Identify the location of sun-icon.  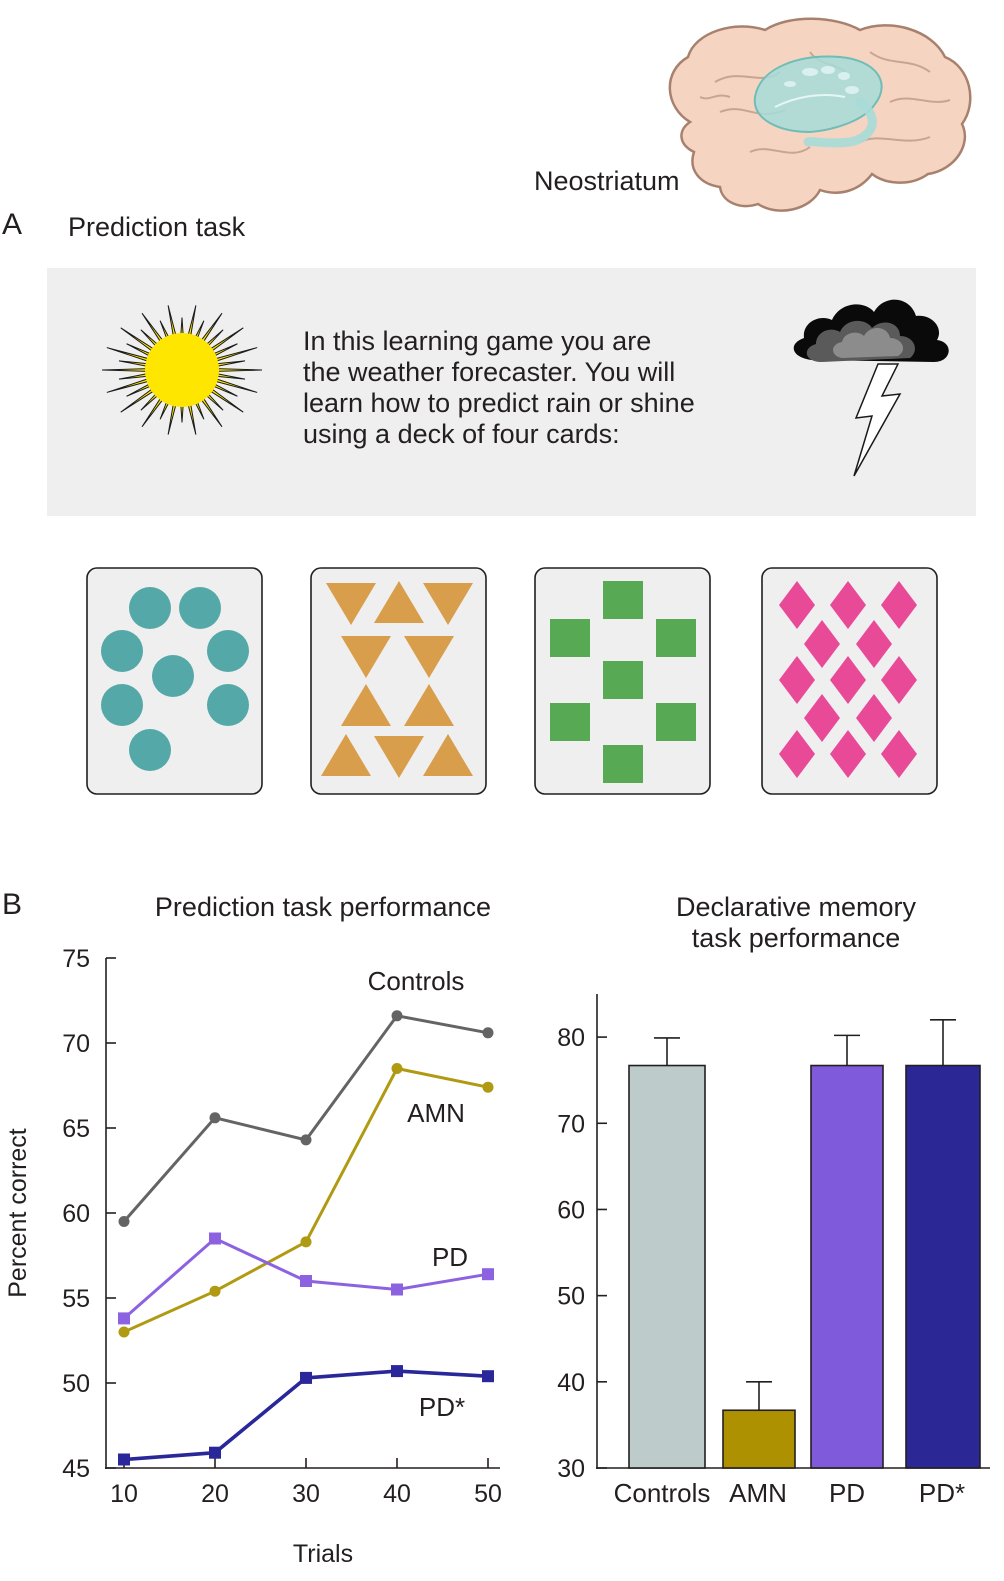
(182, 370).